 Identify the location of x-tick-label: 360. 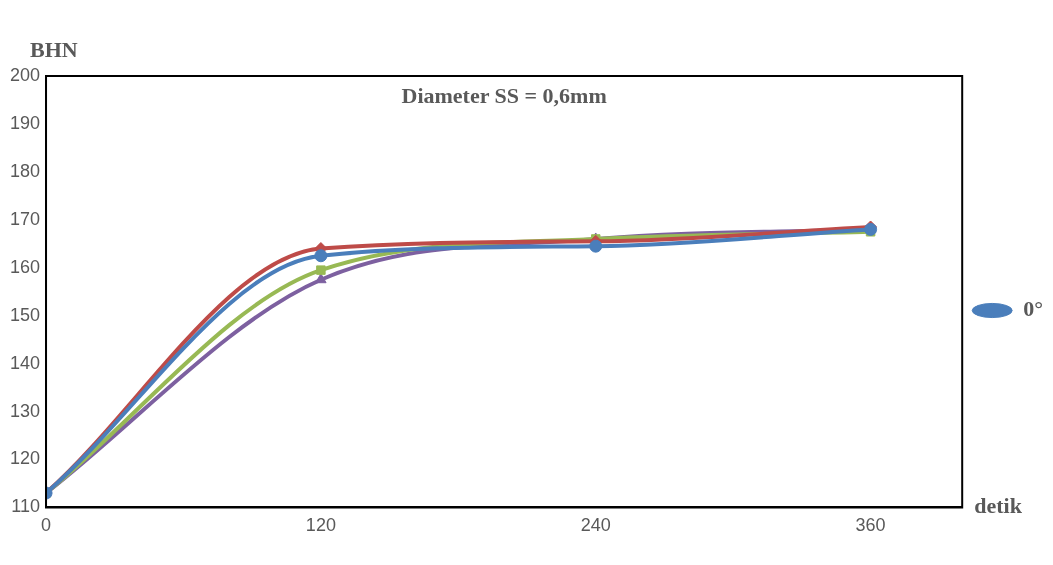
(870, 525).